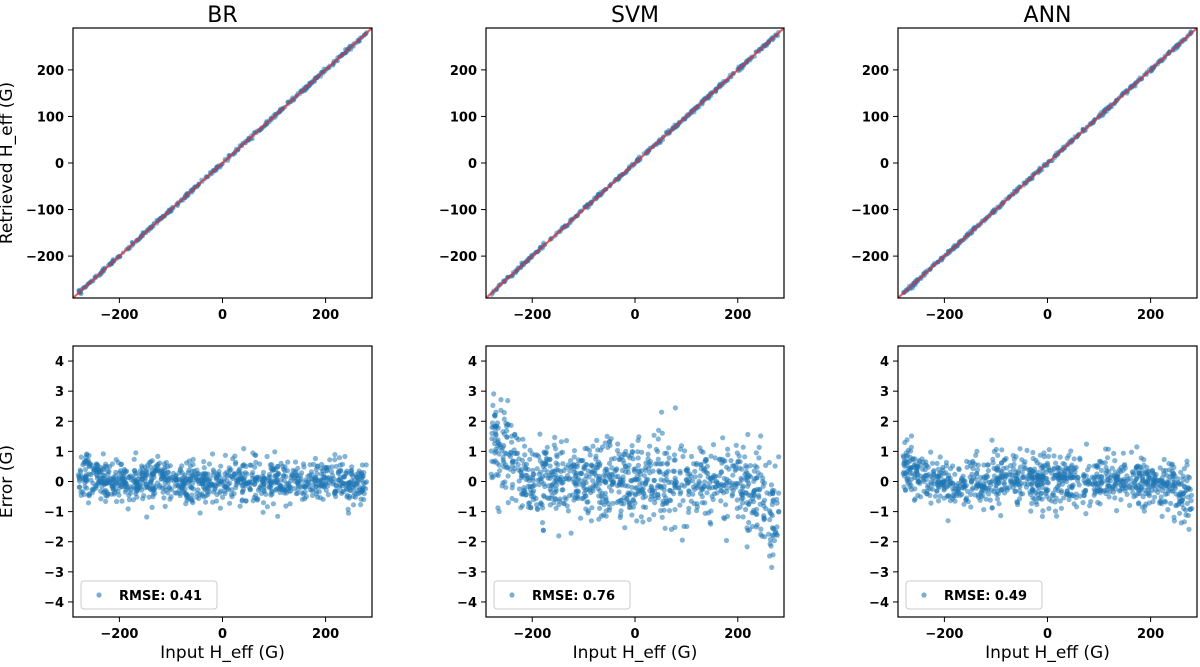 Image resolution: width=1200 pixels, height=667 pixels. What do you see at coordinates (879, 513) in the screenshot?
I see `y-tick-label: −1` at bounding box center [879, 513].